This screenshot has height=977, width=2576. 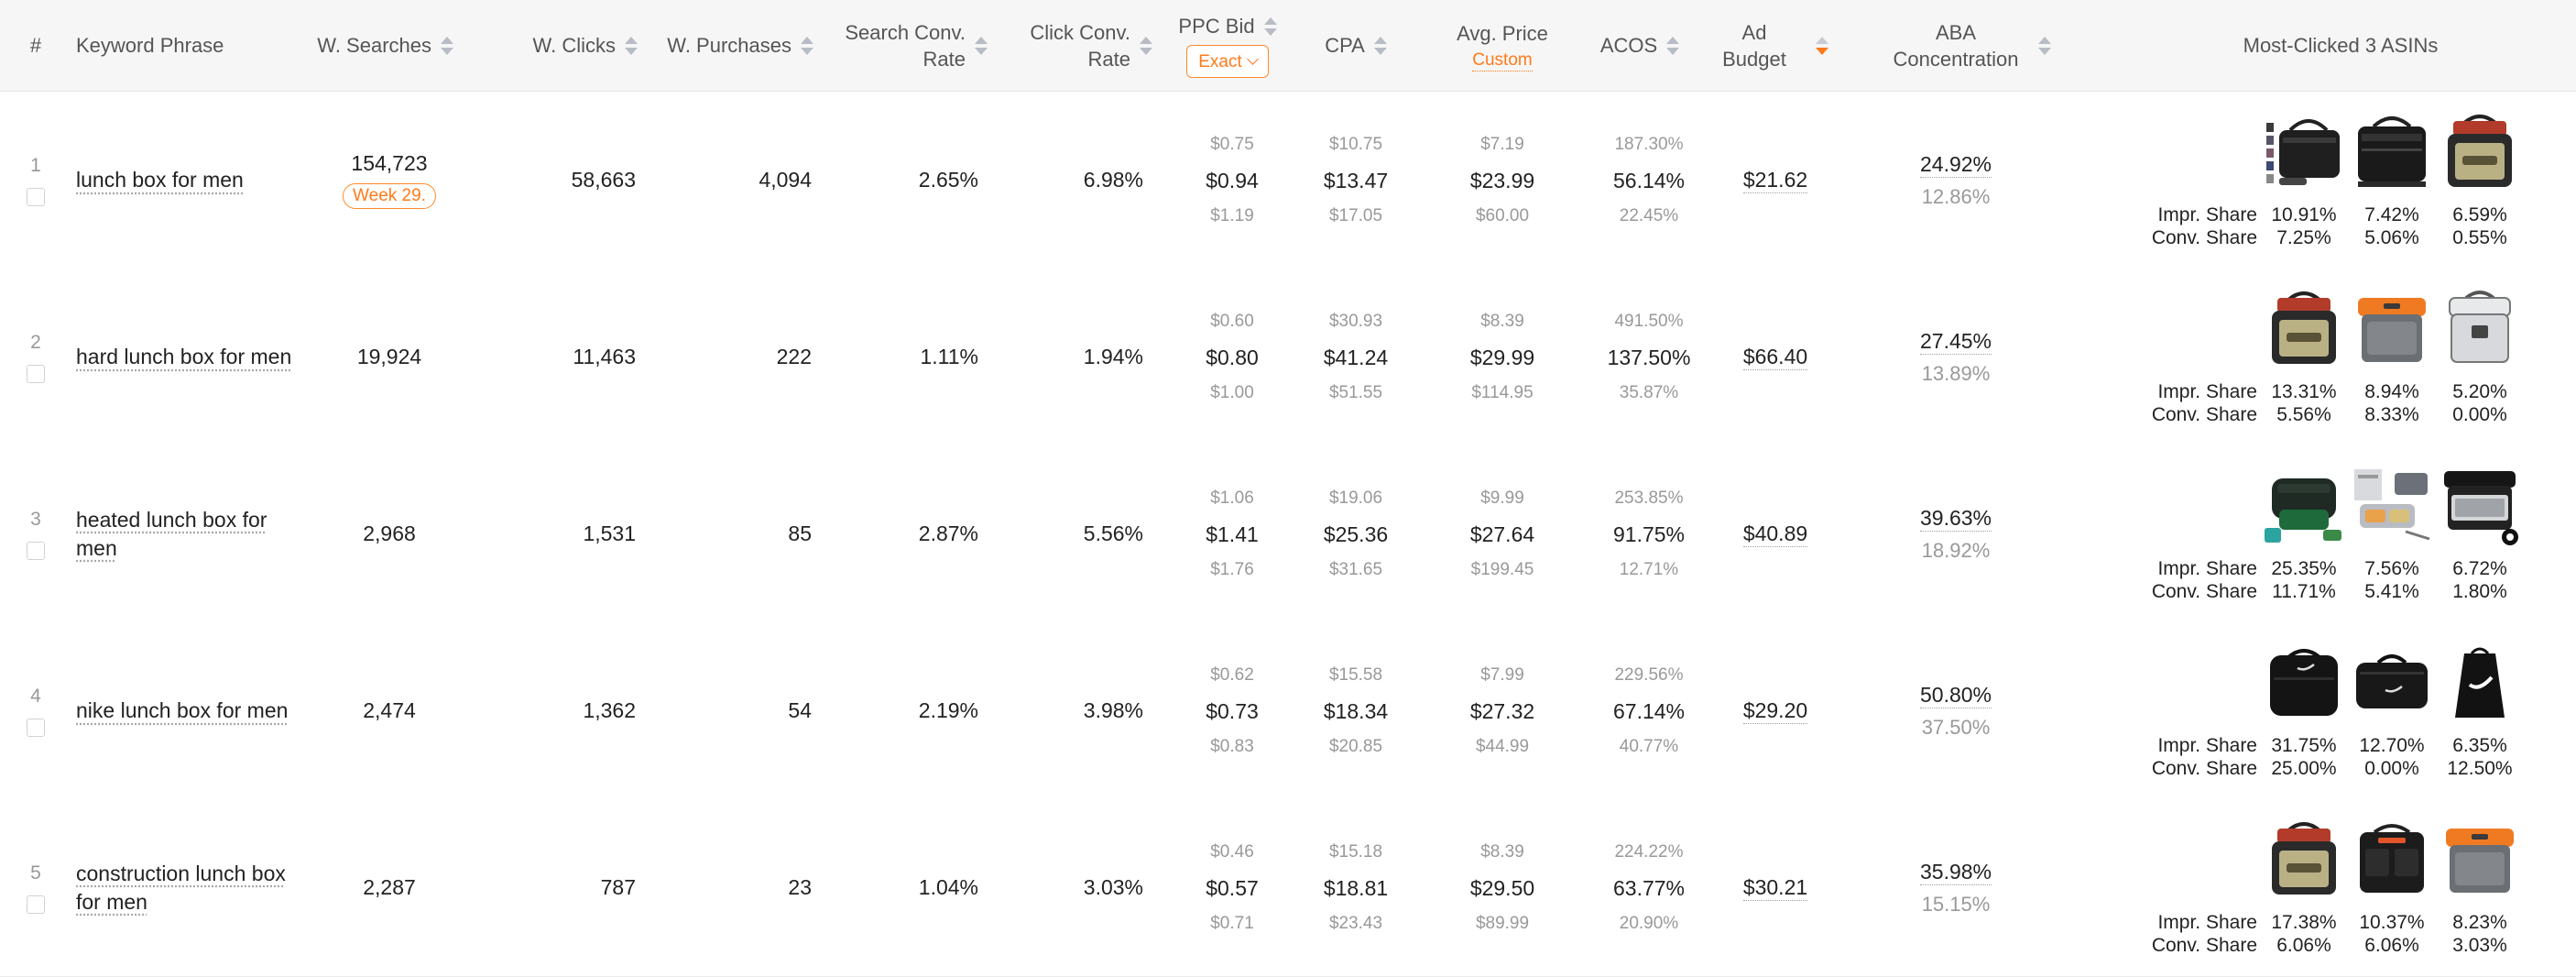 What do you see at coordinates (181, 887) in the screenshot?
I see `keyword-link: construction lunch box for men` at bounding box center [181, 887].